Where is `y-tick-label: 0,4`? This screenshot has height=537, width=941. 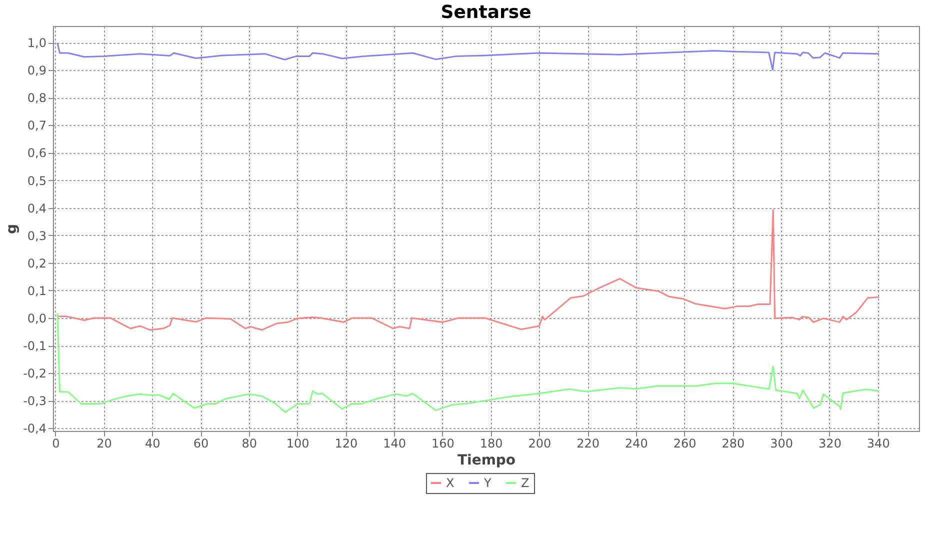 y-tick-label: 0,4 is located at coordinates (36, 208).